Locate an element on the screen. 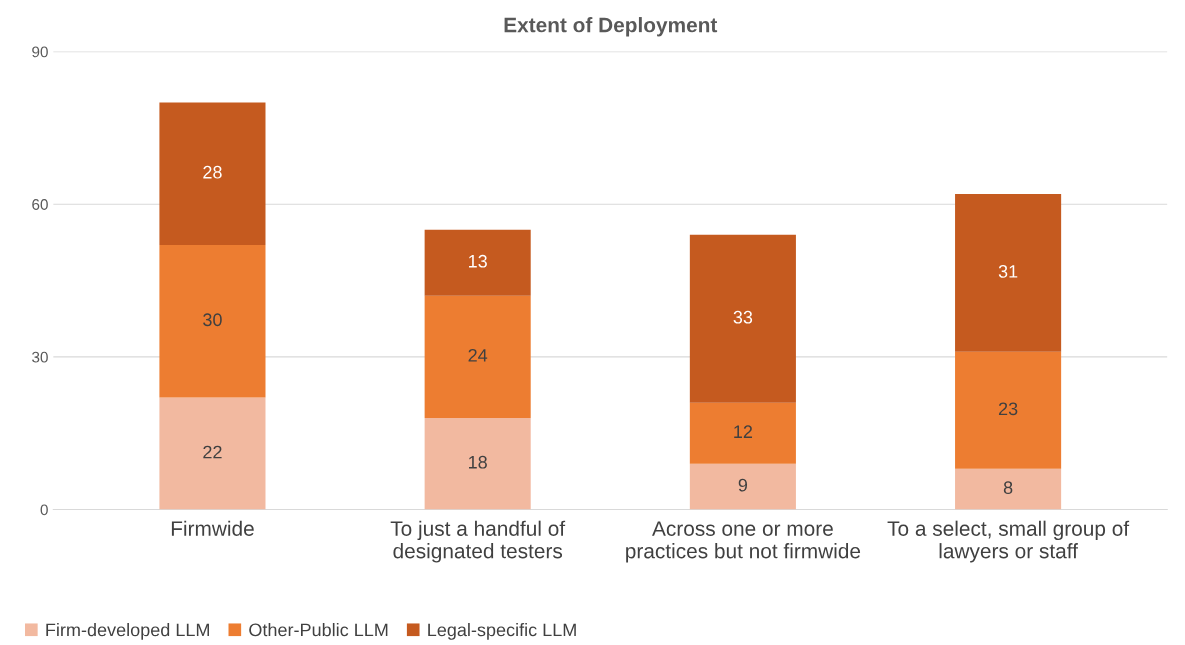 The width and height of the screenshot is (1185, 645). data-label: 12 is located at coordinates (743, 431).